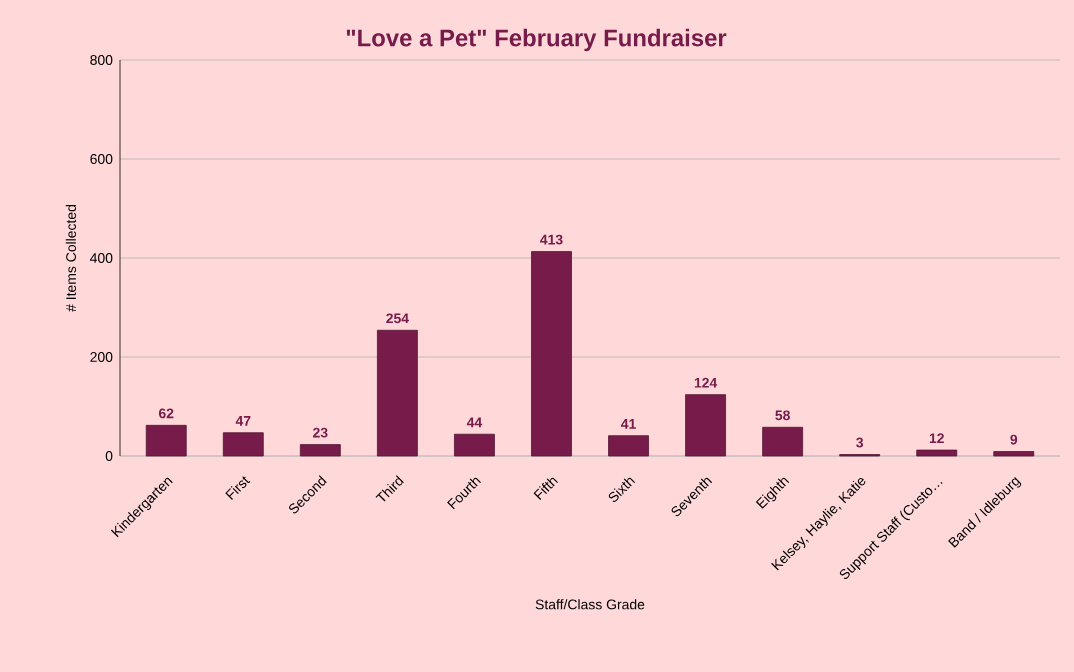 The image size is (1074, 672). I want to click on chart-title: "Love a Pet" February Fundraiser, so click(536, 40).